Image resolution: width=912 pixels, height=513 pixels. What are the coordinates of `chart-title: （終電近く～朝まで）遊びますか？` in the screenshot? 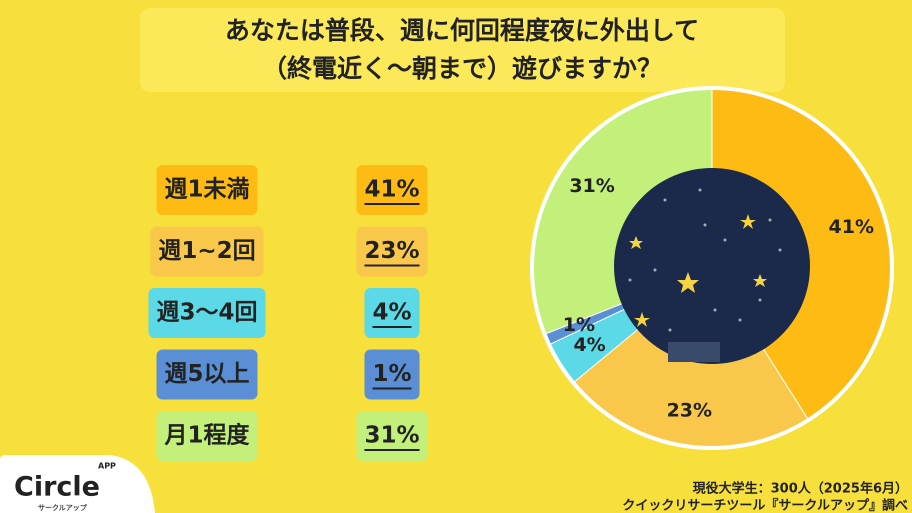 It's located at (462, 68).